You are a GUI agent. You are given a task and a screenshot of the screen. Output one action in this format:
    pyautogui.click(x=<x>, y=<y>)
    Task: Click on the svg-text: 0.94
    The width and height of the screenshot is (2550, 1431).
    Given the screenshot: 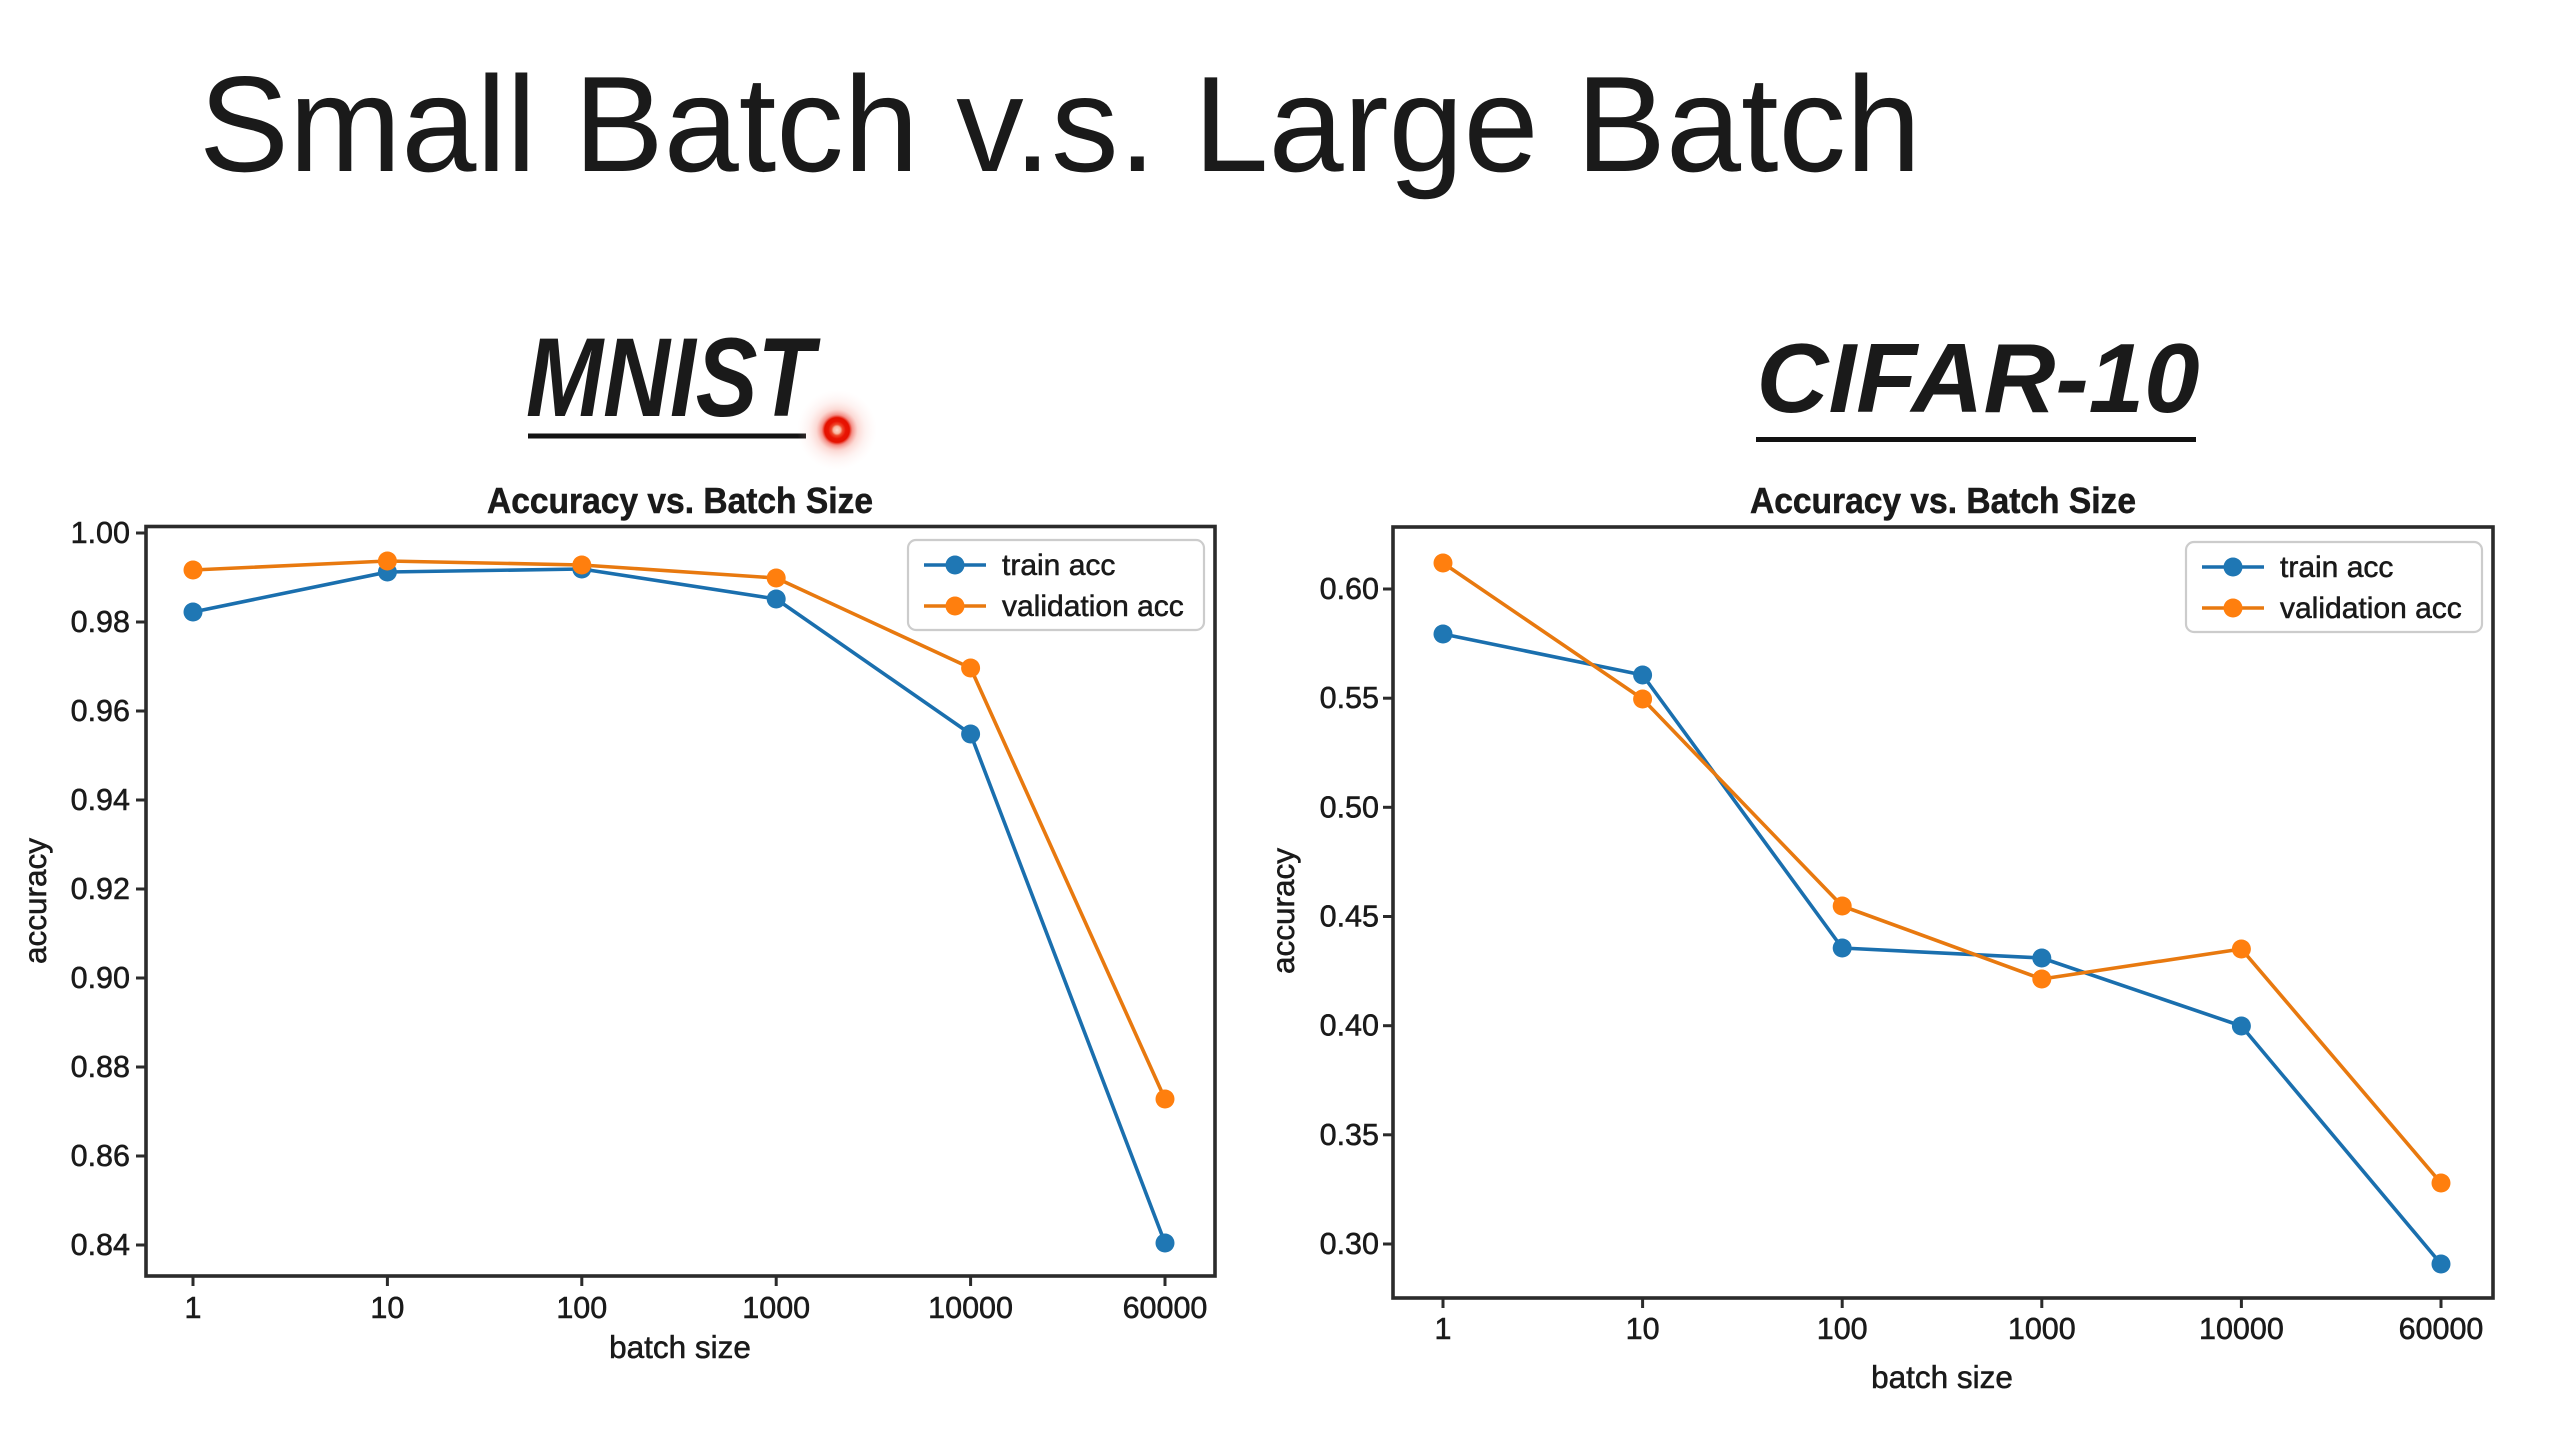 What is the action you would take?
    pyautogui.click(x=100, y=800)
    